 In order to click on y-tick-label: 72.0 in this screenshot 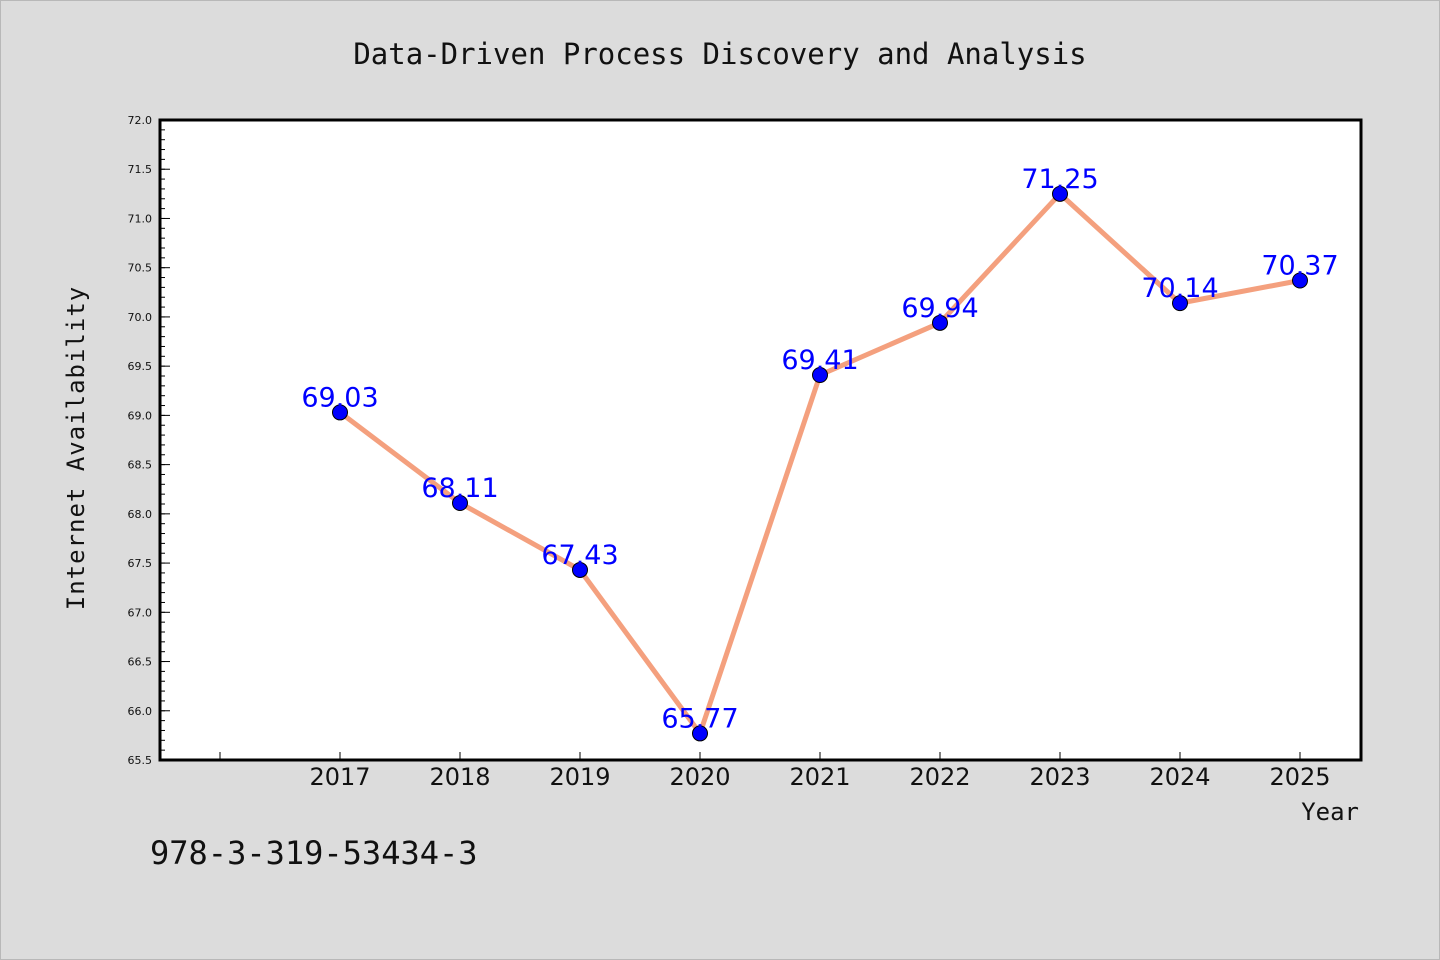, I will do `click(140, 120)`.